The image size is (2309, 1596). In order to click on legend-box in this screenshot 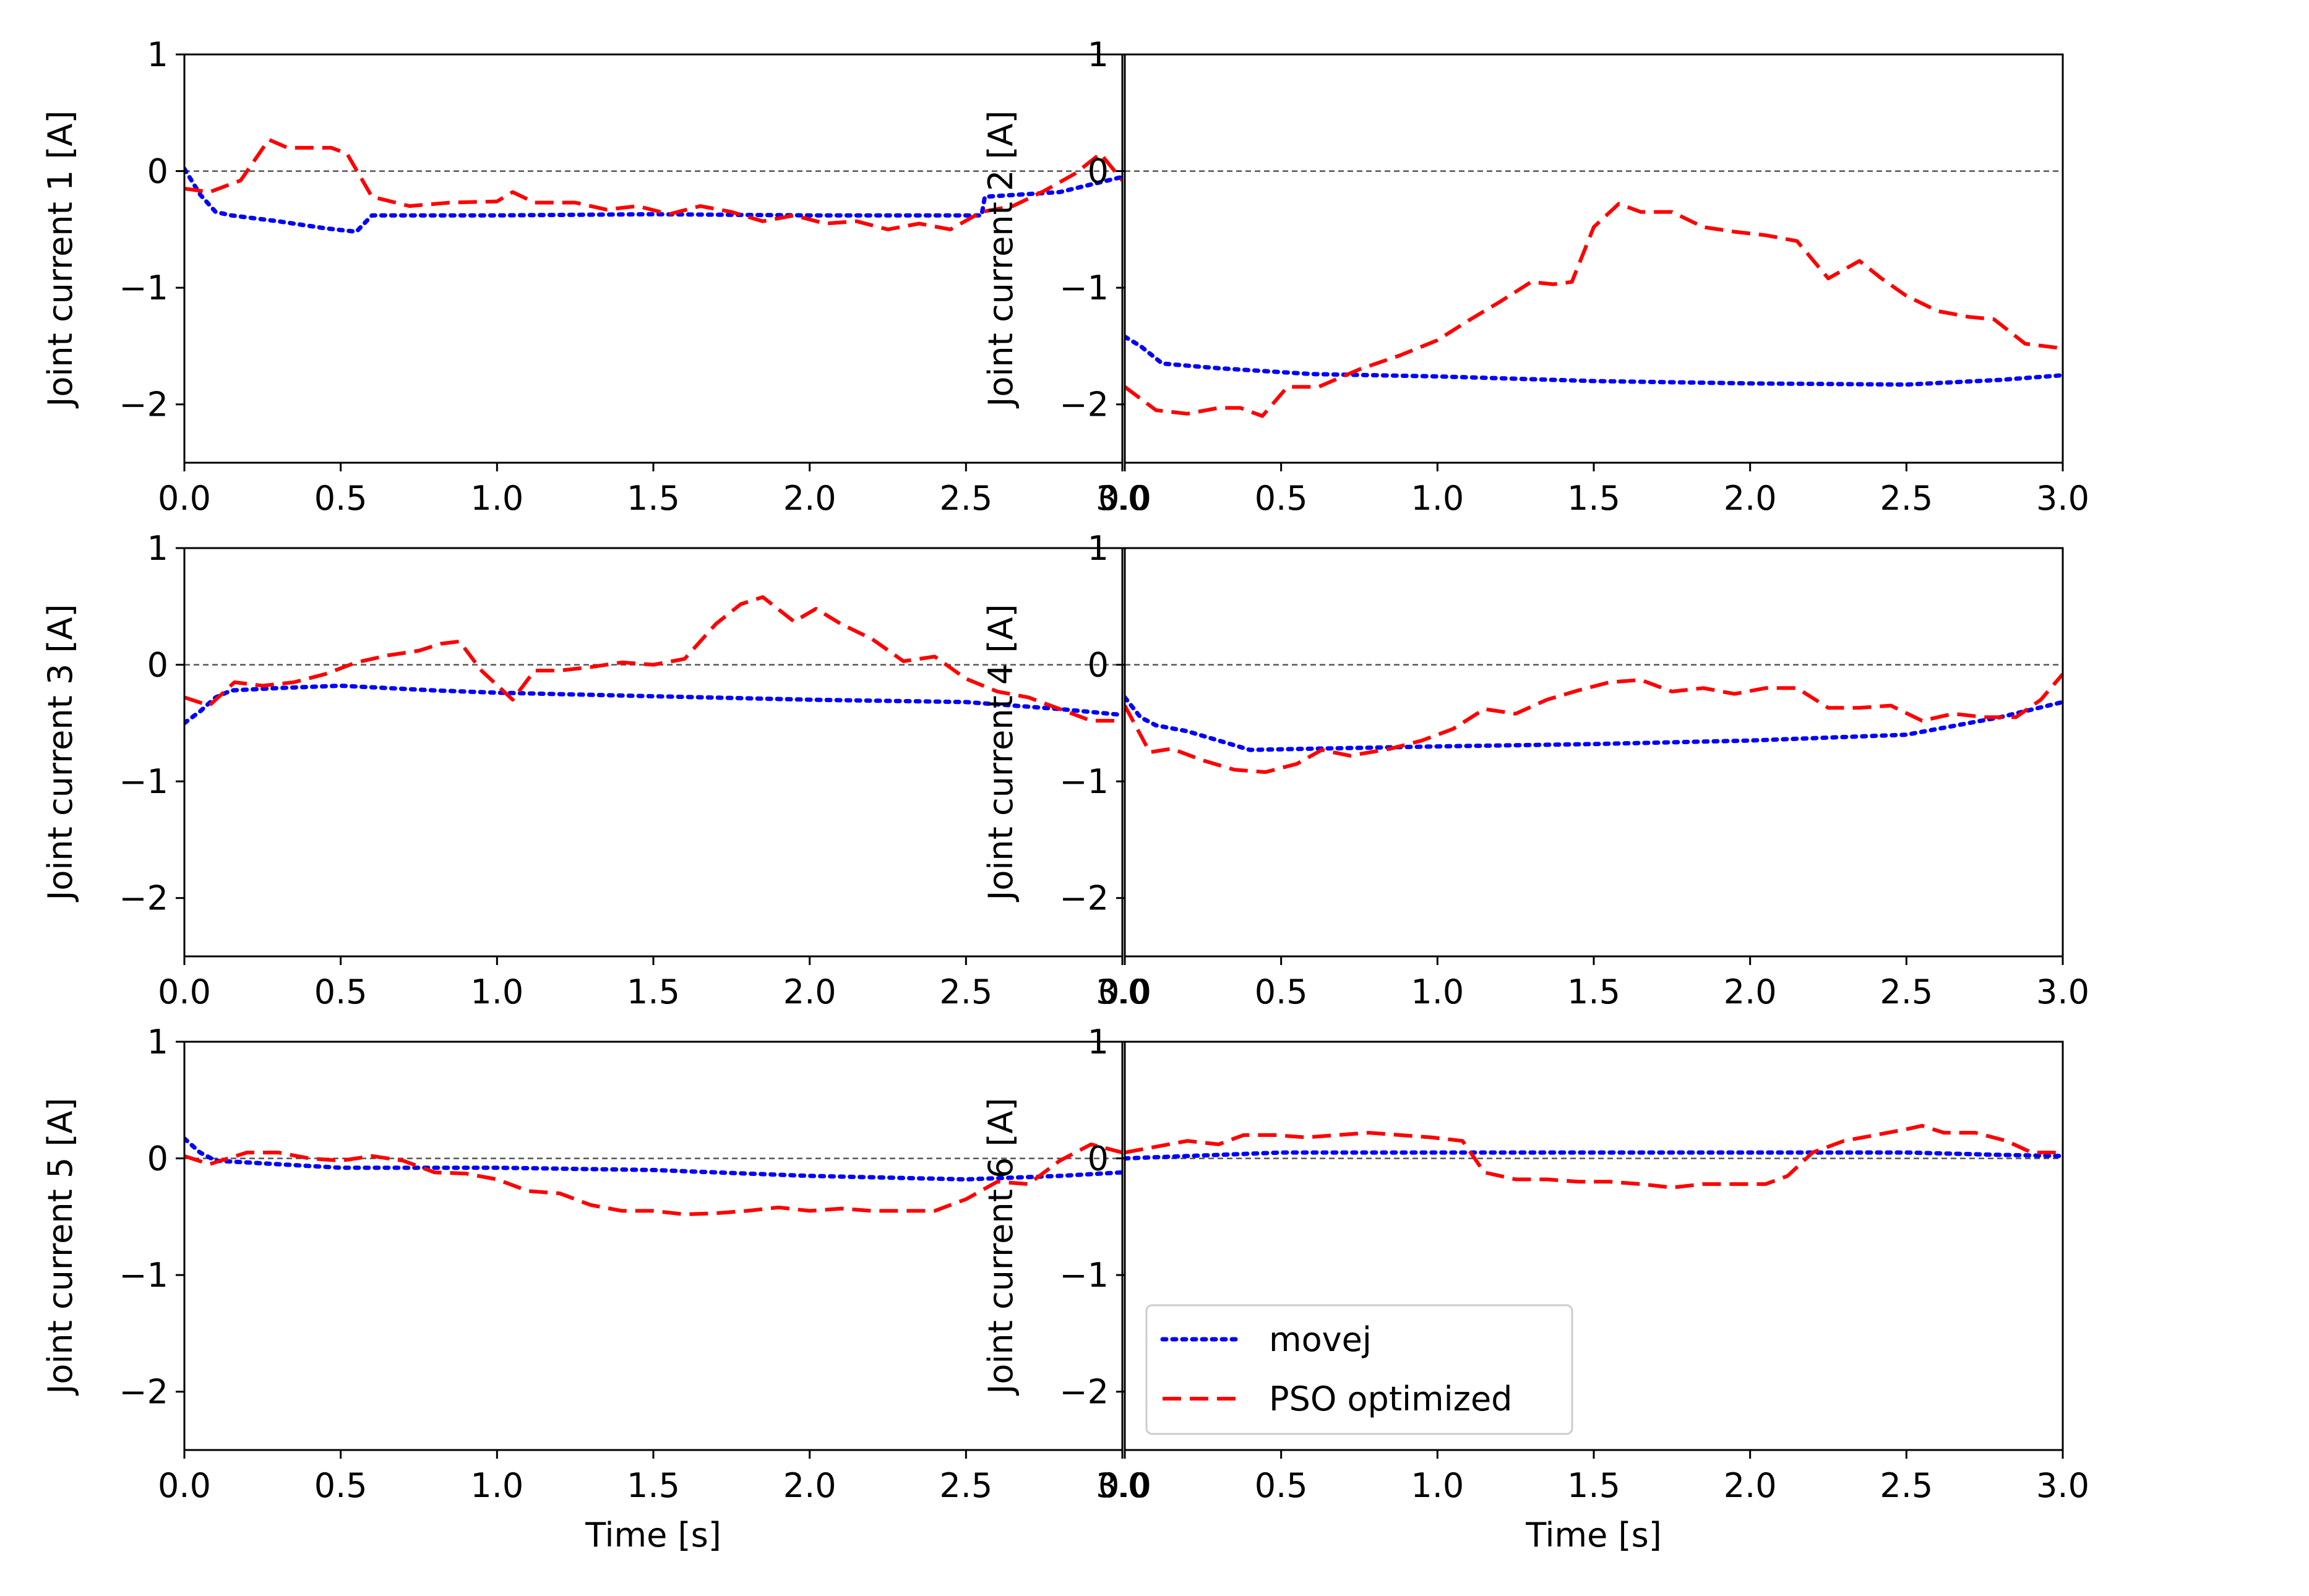, I will do `click(1359, 1370)`.